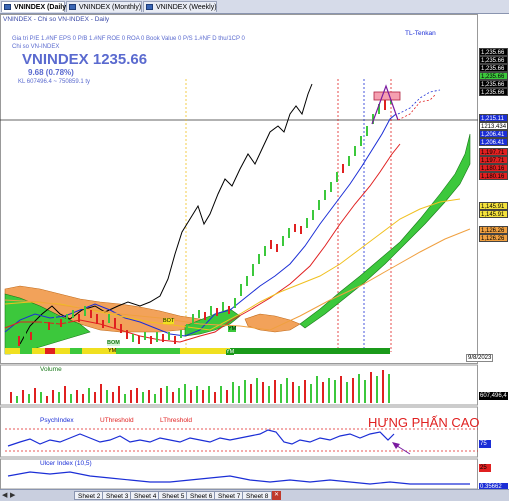 The height and width of the screenshot is (501, 509). Describe the element at coordinates (257, 495) in the screenshot. I see `sheet-tab-8: Sheet 8` at that location.